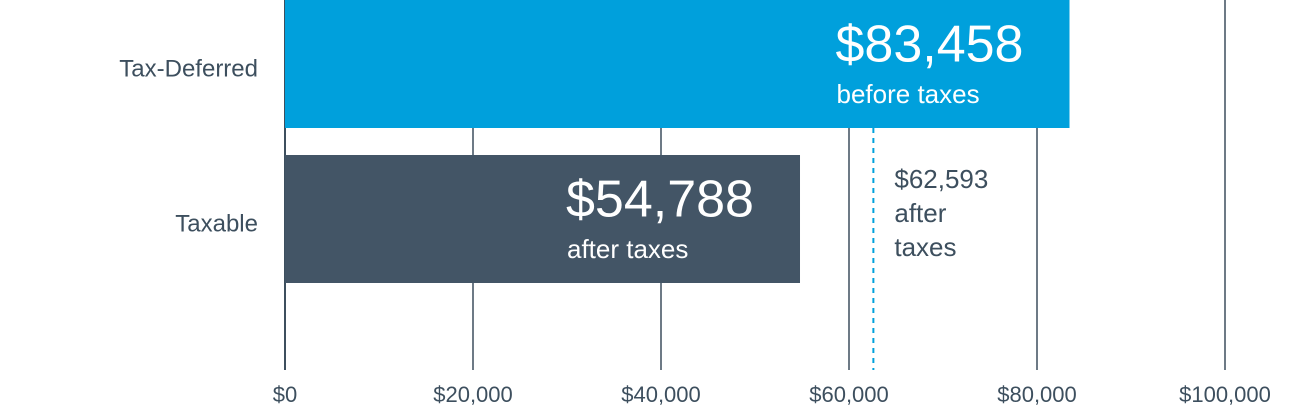 This screenshot has height=410, width=1316. What do you see at coordinates (661, 394) in the screenshot?
I see `x-tick-label: $40,000` at bounding box center [661, 394].